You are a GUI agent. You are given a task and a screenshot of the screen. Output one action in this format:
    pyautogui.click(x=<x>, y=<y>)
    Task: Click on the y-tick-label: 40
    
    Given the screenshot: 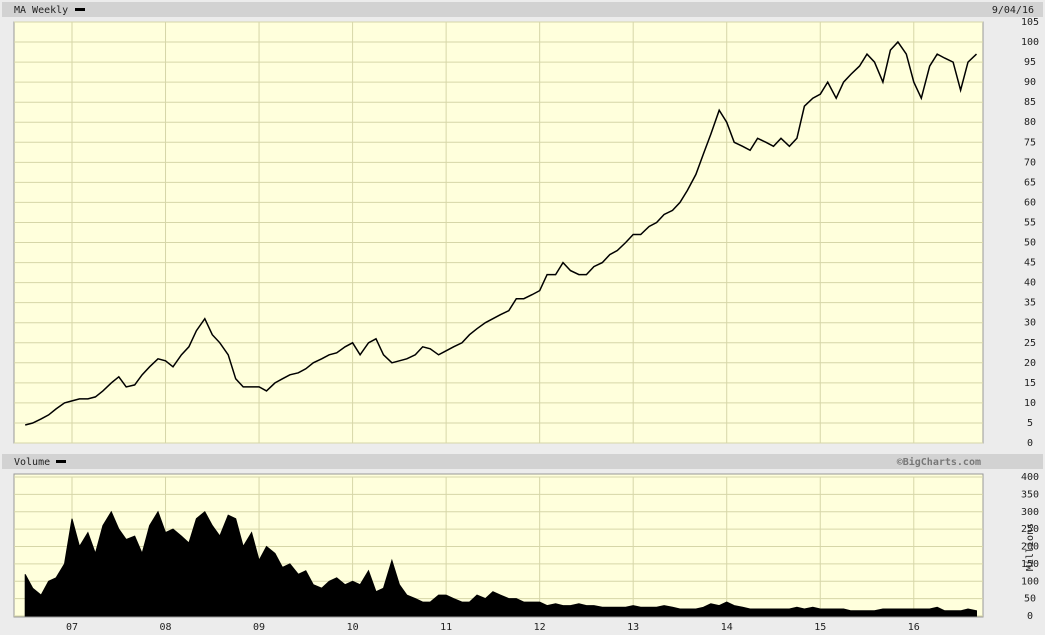 What is the action you would take?
    pyautogui.click(x=1030, y=283)
    